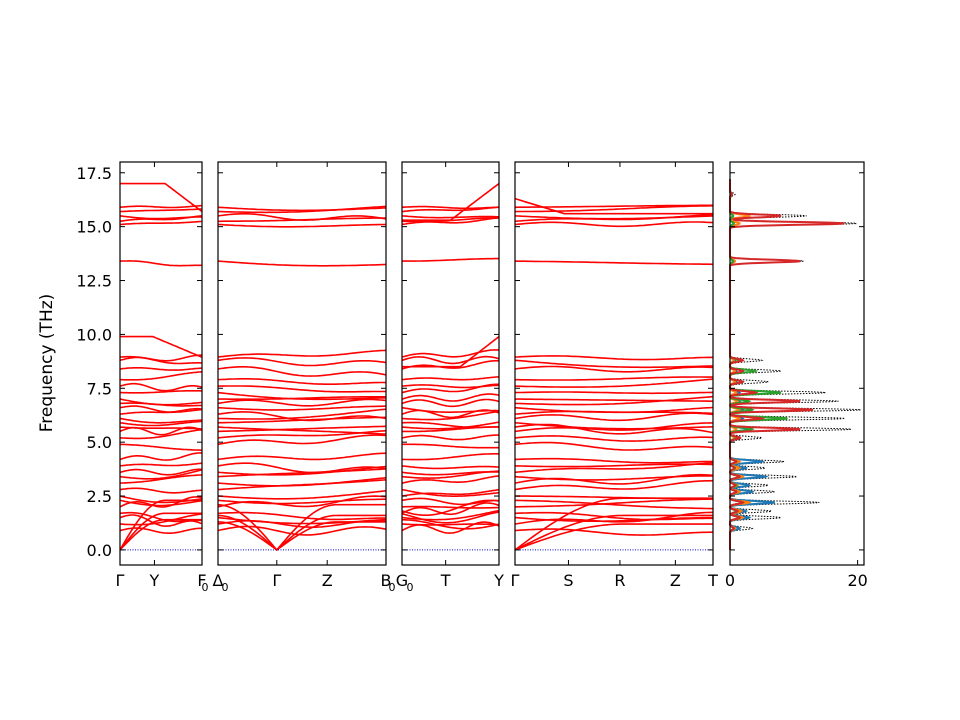 The height and width of the screenshot is (720, 960). I want to click on path-point-label: Δ, so click(218, 580).